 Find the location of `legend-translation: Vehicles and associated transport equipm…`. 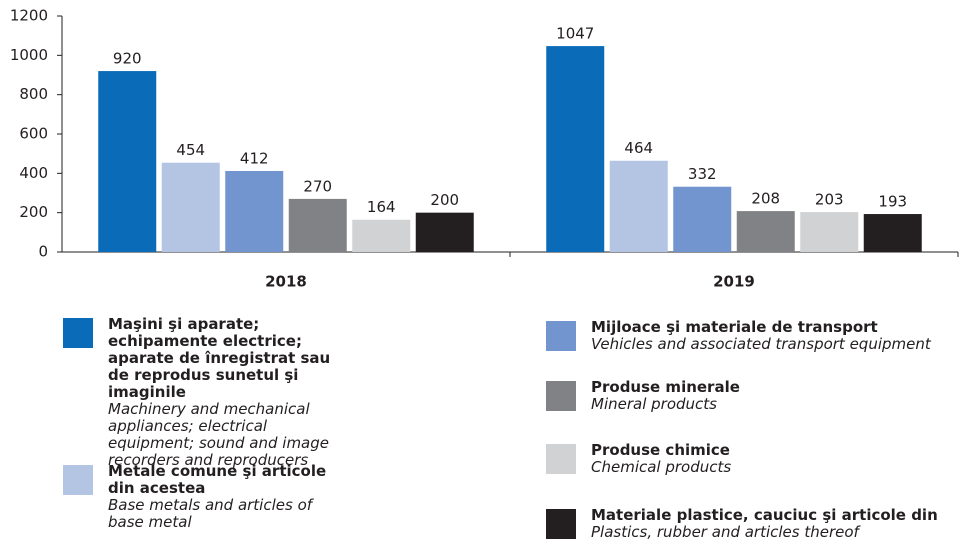

legend-translation: Vehicles and associated transport equipm… is located at coordinates (761, 344).